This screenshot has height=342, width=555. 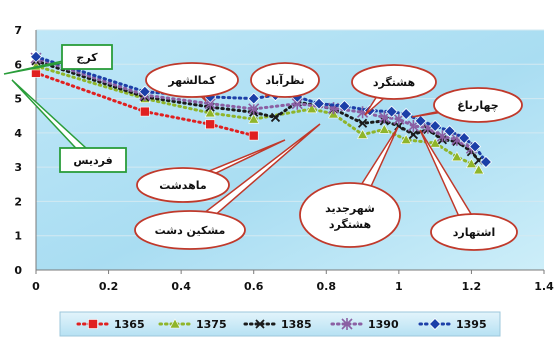 I want to click on callout: شهرجدید هشتگرد, so click(x=350, y=187).